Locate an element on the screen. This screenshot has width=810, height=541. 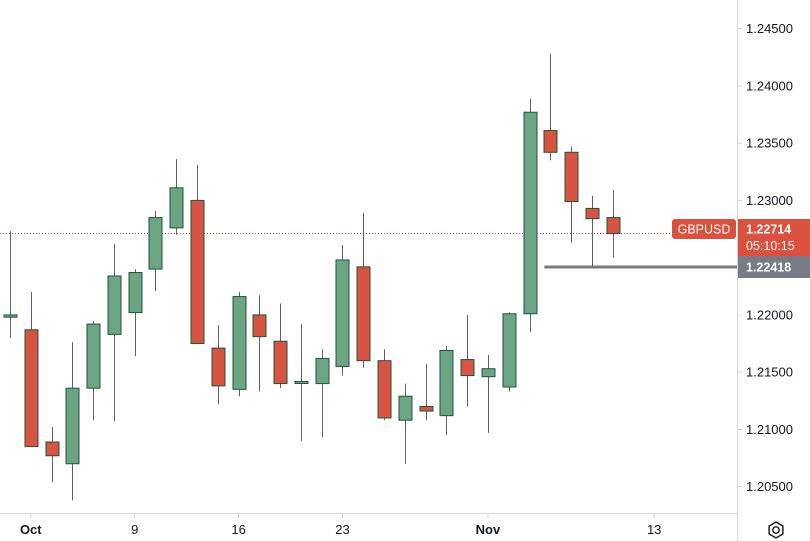
time-tick-label: Nov is located at coordinates (488, 529).